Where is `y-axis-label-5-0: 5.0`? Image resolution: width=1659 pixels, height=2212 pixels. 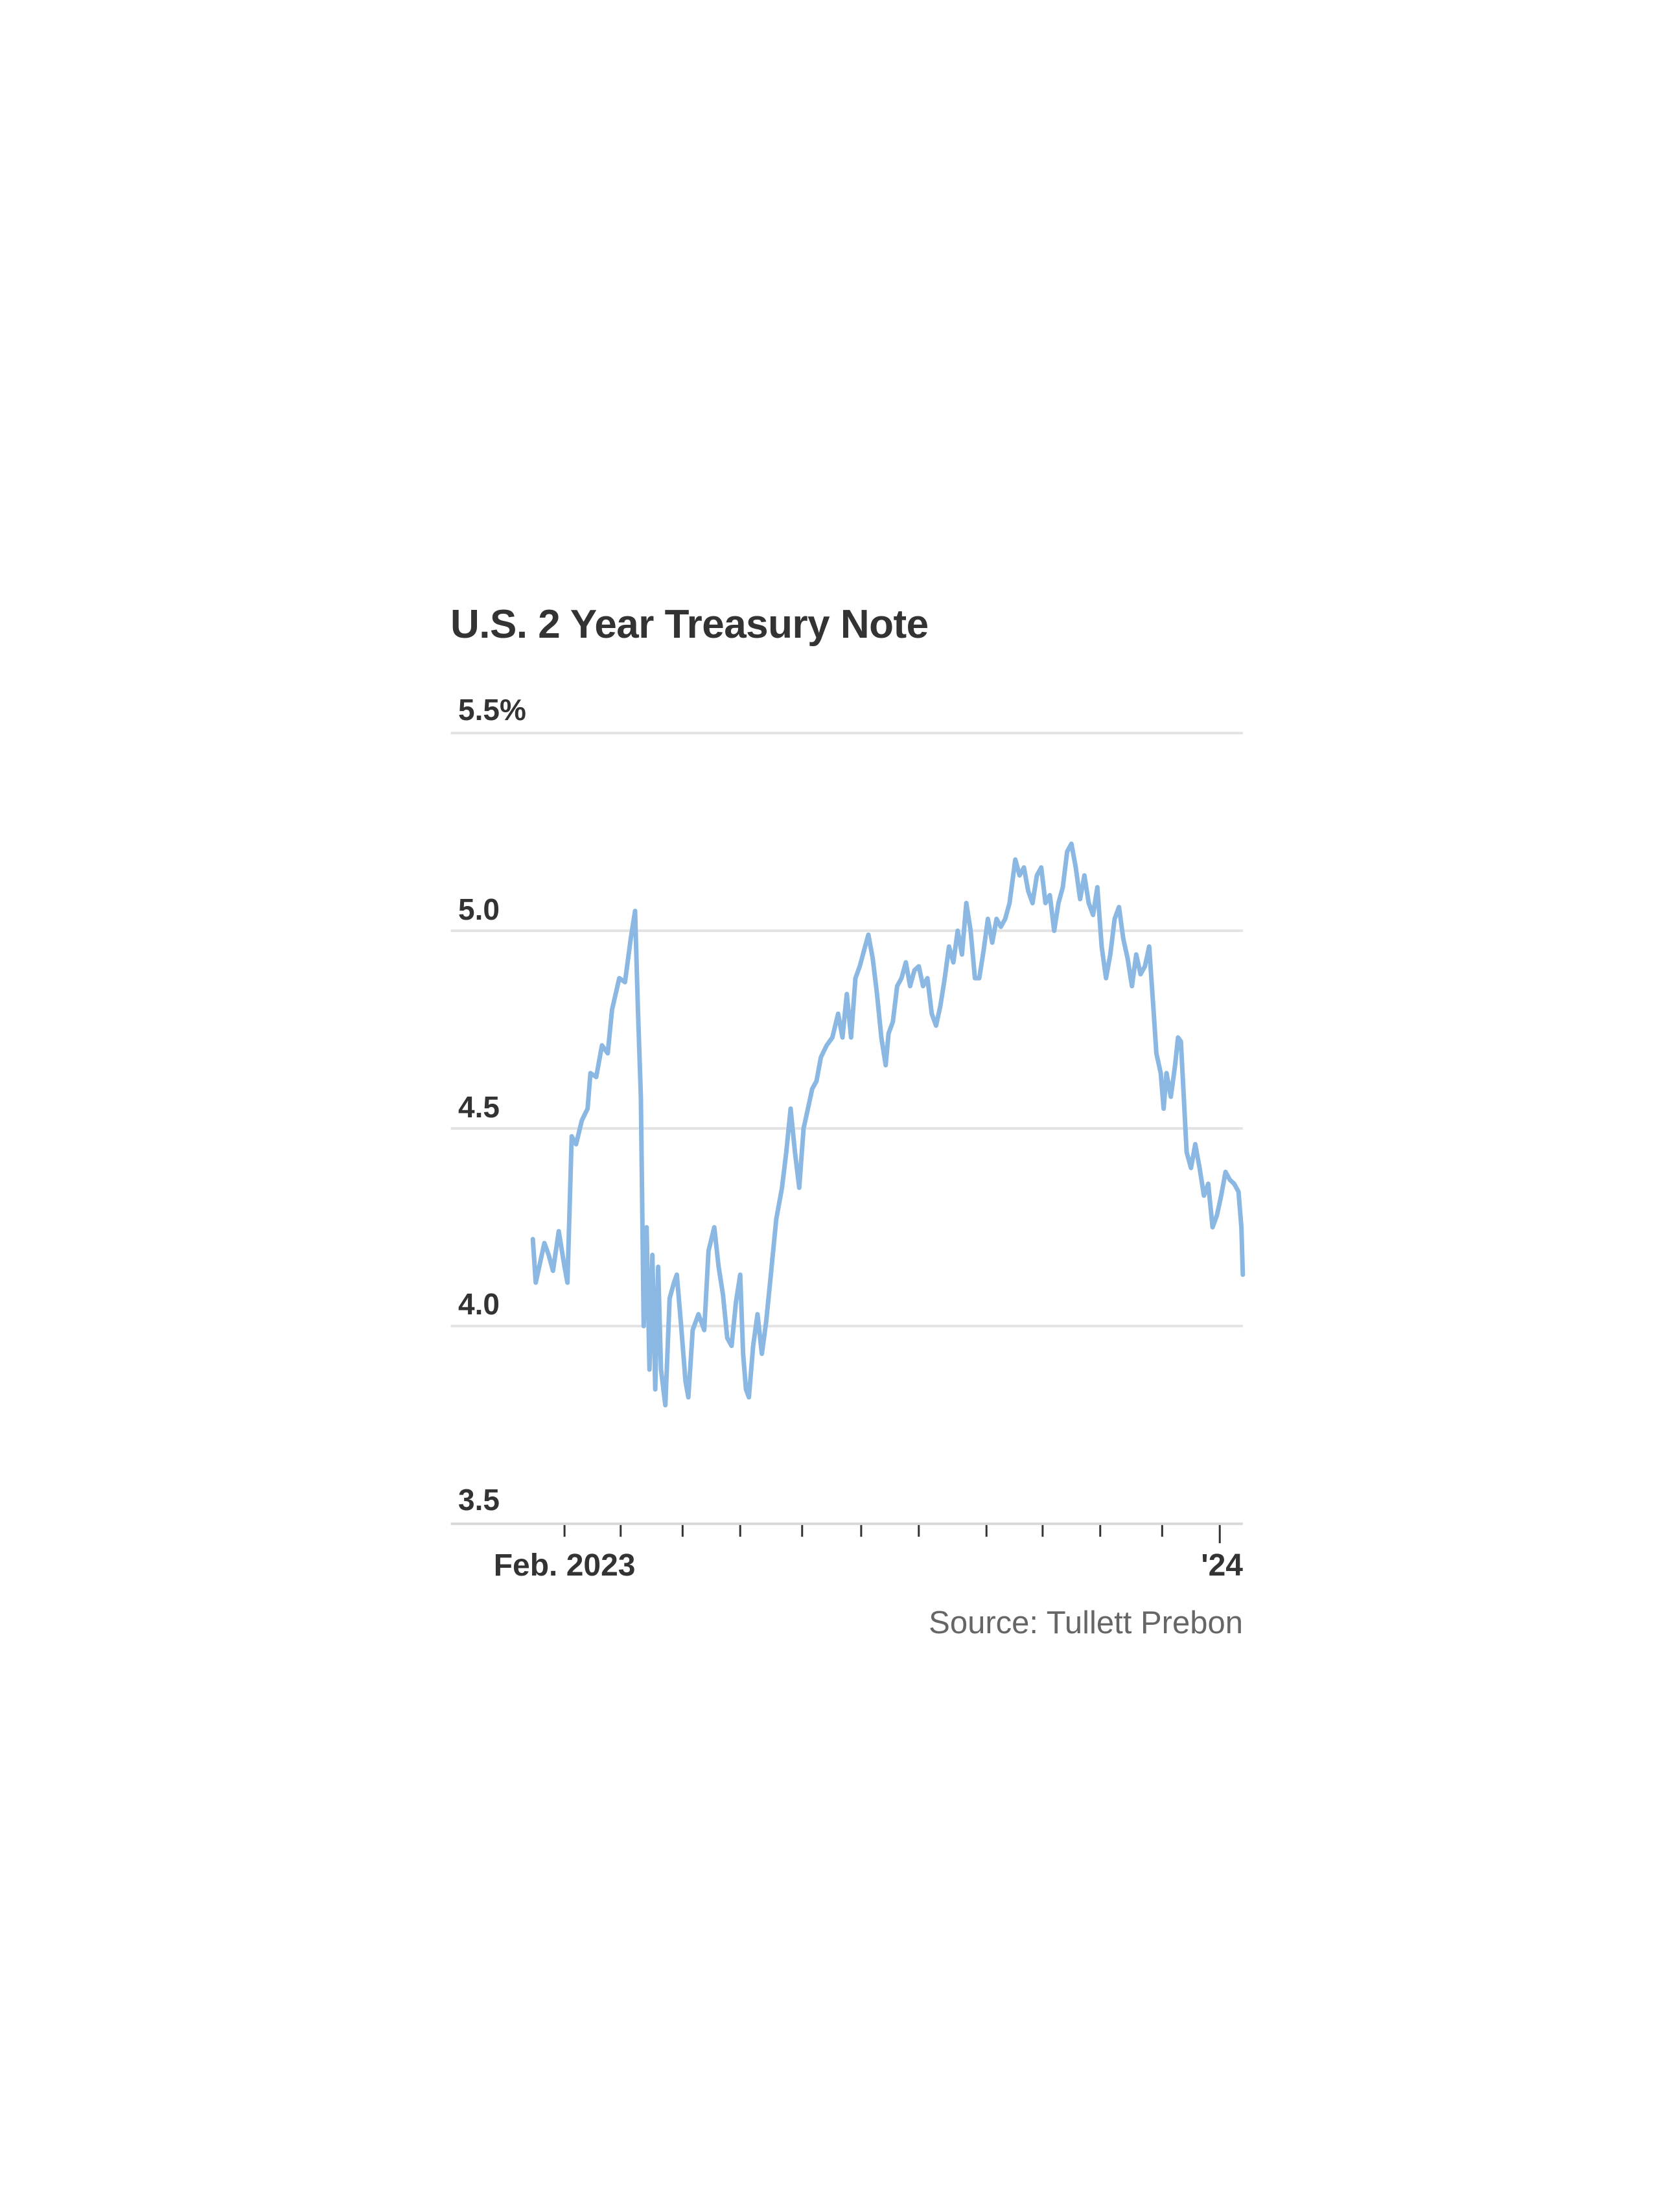
y-axis-label-5-0: 5.0 is located at coordinates (479, 909).